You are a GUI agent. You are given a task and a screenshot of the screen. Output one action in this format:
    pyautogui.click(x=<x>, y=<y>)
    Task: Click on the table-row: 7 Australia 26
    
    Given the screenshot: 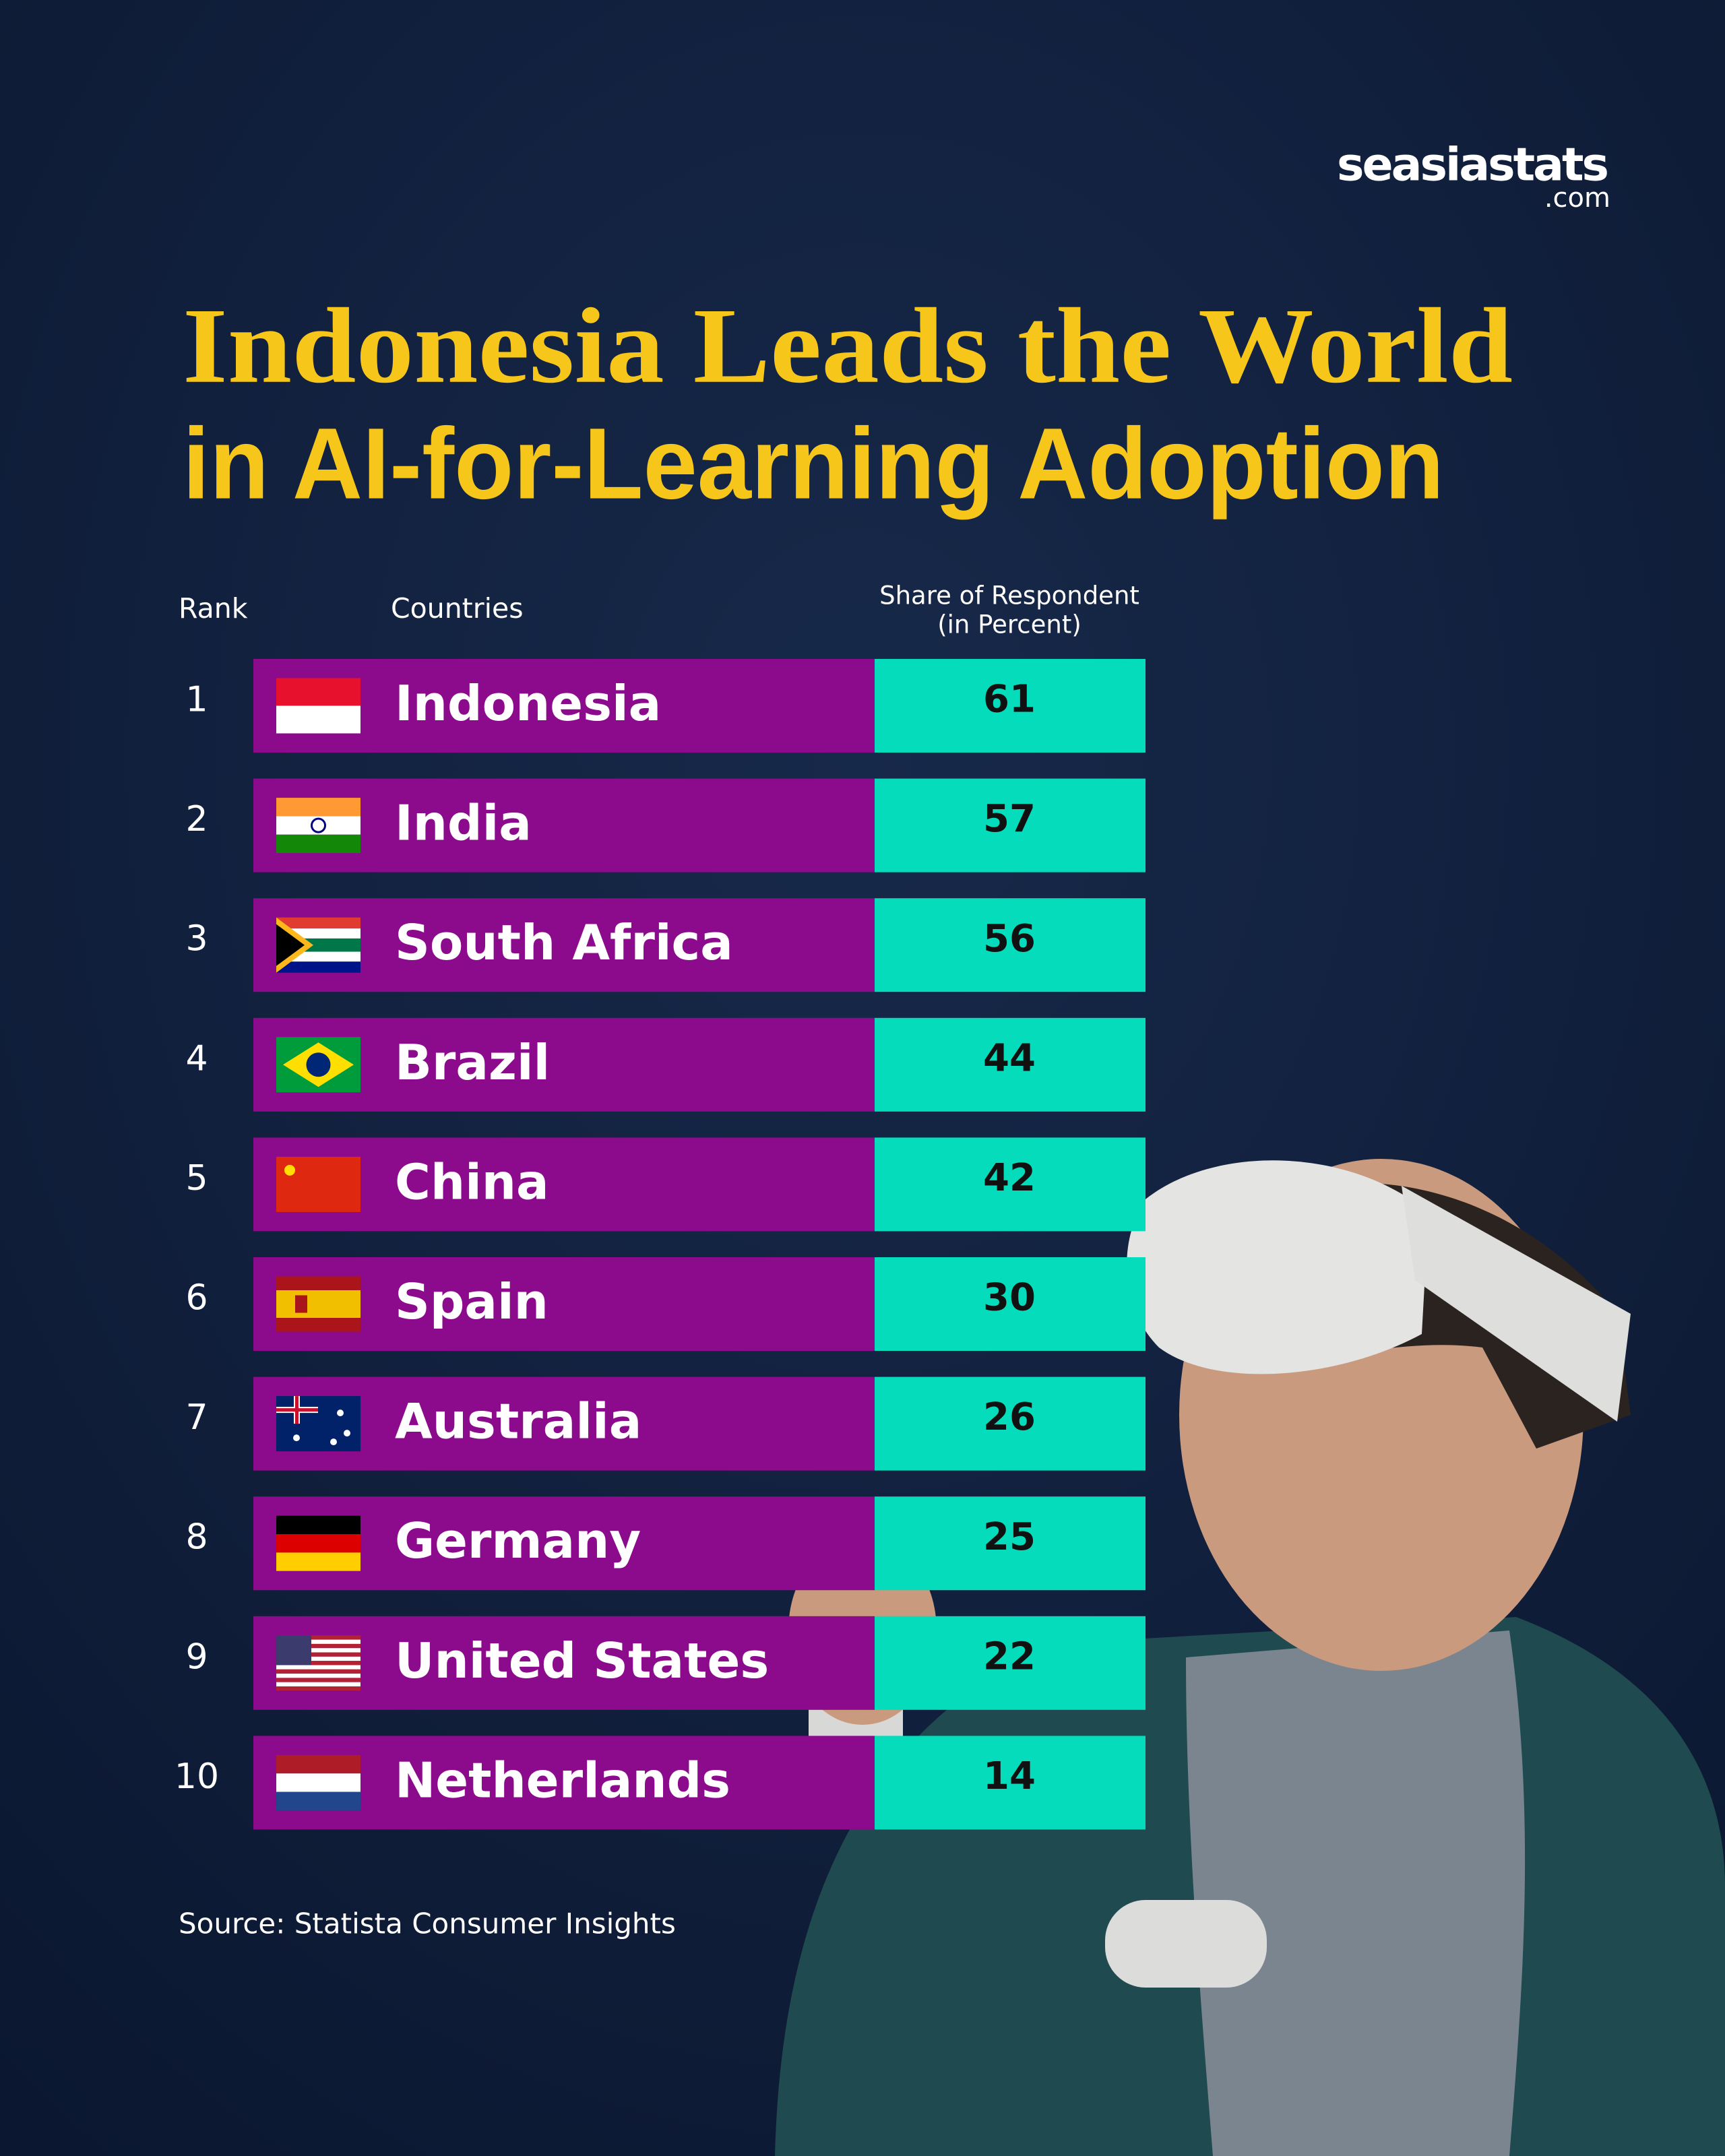 What is the action you would take?
    pyautogui.click(x=665, y=1423)
    